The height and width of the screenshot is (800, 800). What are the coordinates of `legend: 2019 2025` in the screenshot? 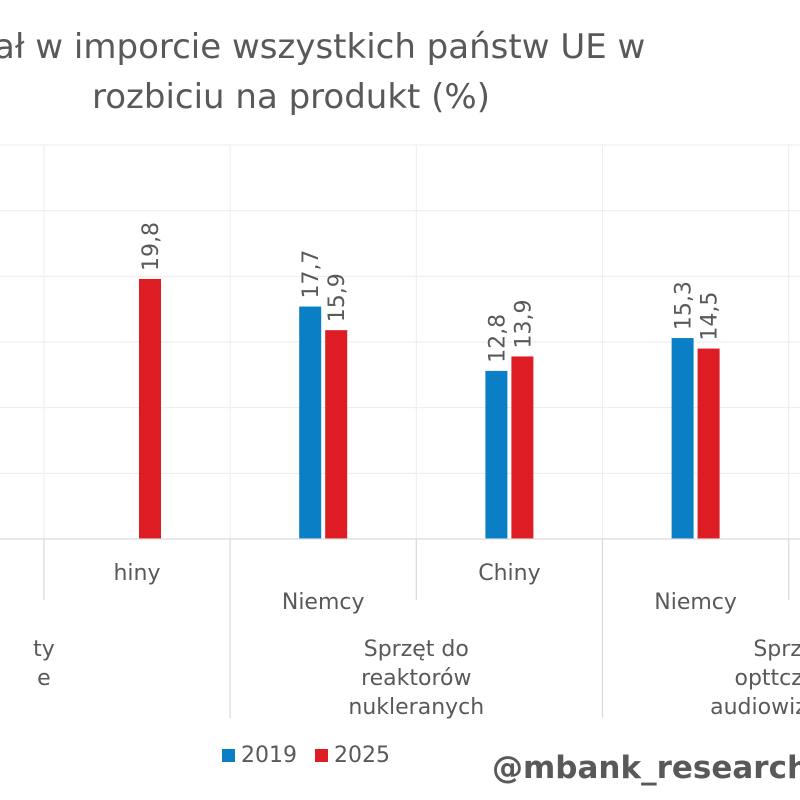 It's located at (315, 755).